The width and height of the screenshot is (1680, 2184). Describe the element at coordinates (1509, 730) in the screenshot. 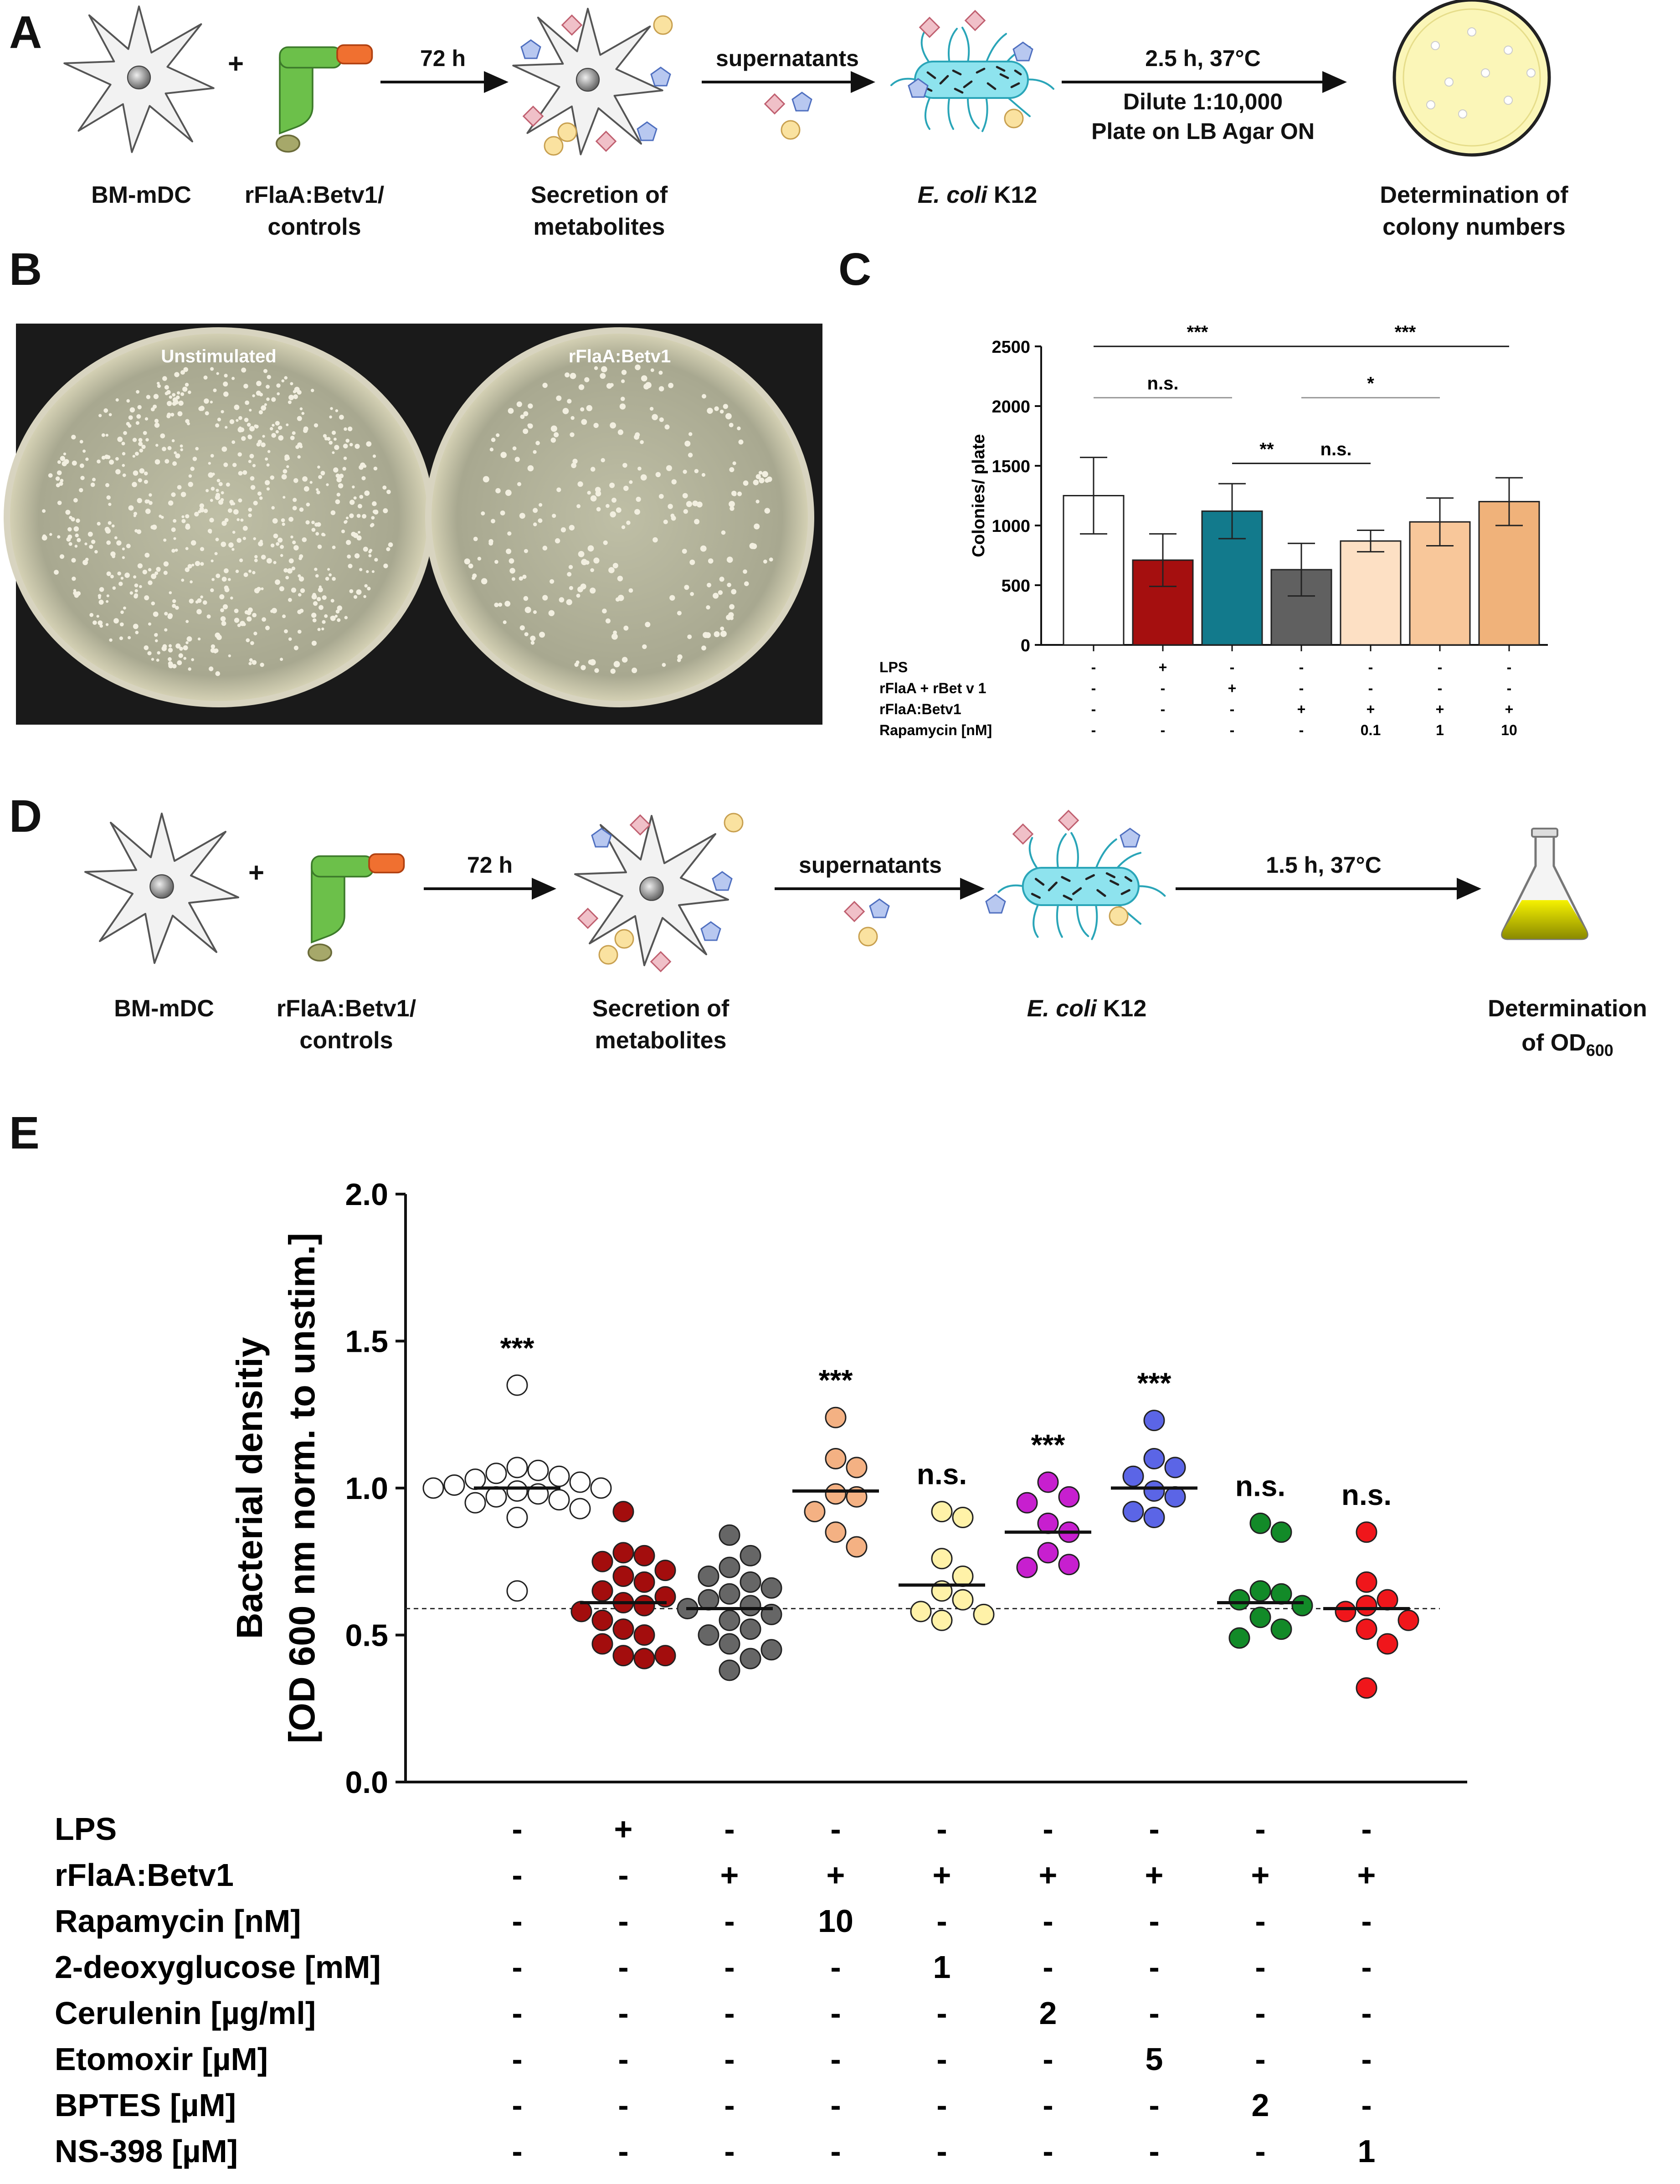

I see `condition-value: 10` at that location.